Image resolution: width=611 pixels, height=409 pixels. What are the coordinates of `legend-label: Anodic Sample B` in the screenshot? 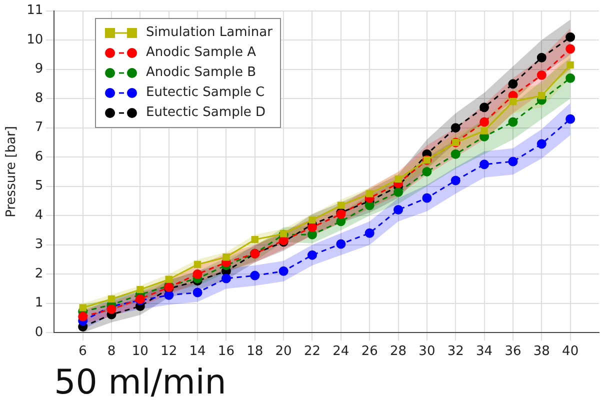 It's located at (201, 73).